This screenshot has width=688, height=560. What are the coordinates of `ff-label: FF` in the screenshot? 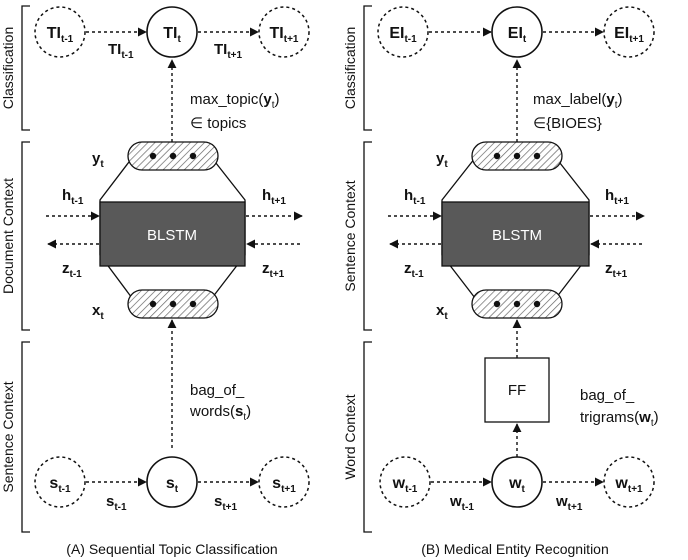 It's located at (517, 390).